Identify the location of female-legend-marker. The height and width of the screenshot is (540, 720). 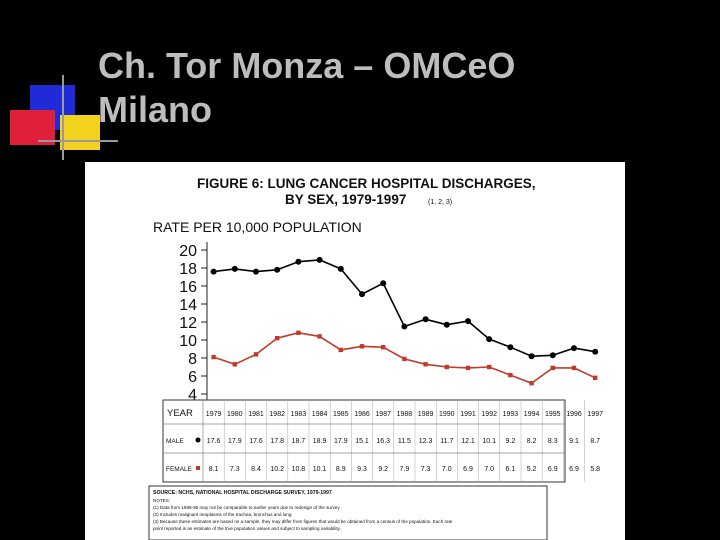
(198, 468).